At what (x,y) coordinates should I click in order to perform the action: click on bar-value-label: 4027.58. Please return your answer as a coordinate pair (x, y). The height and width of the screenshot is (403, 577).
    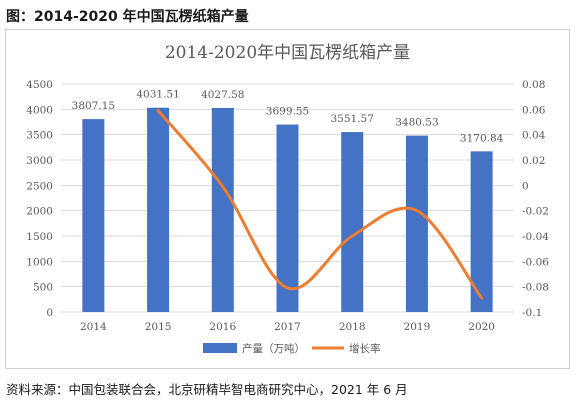
    Looking at the image, I should click on (222, 95).